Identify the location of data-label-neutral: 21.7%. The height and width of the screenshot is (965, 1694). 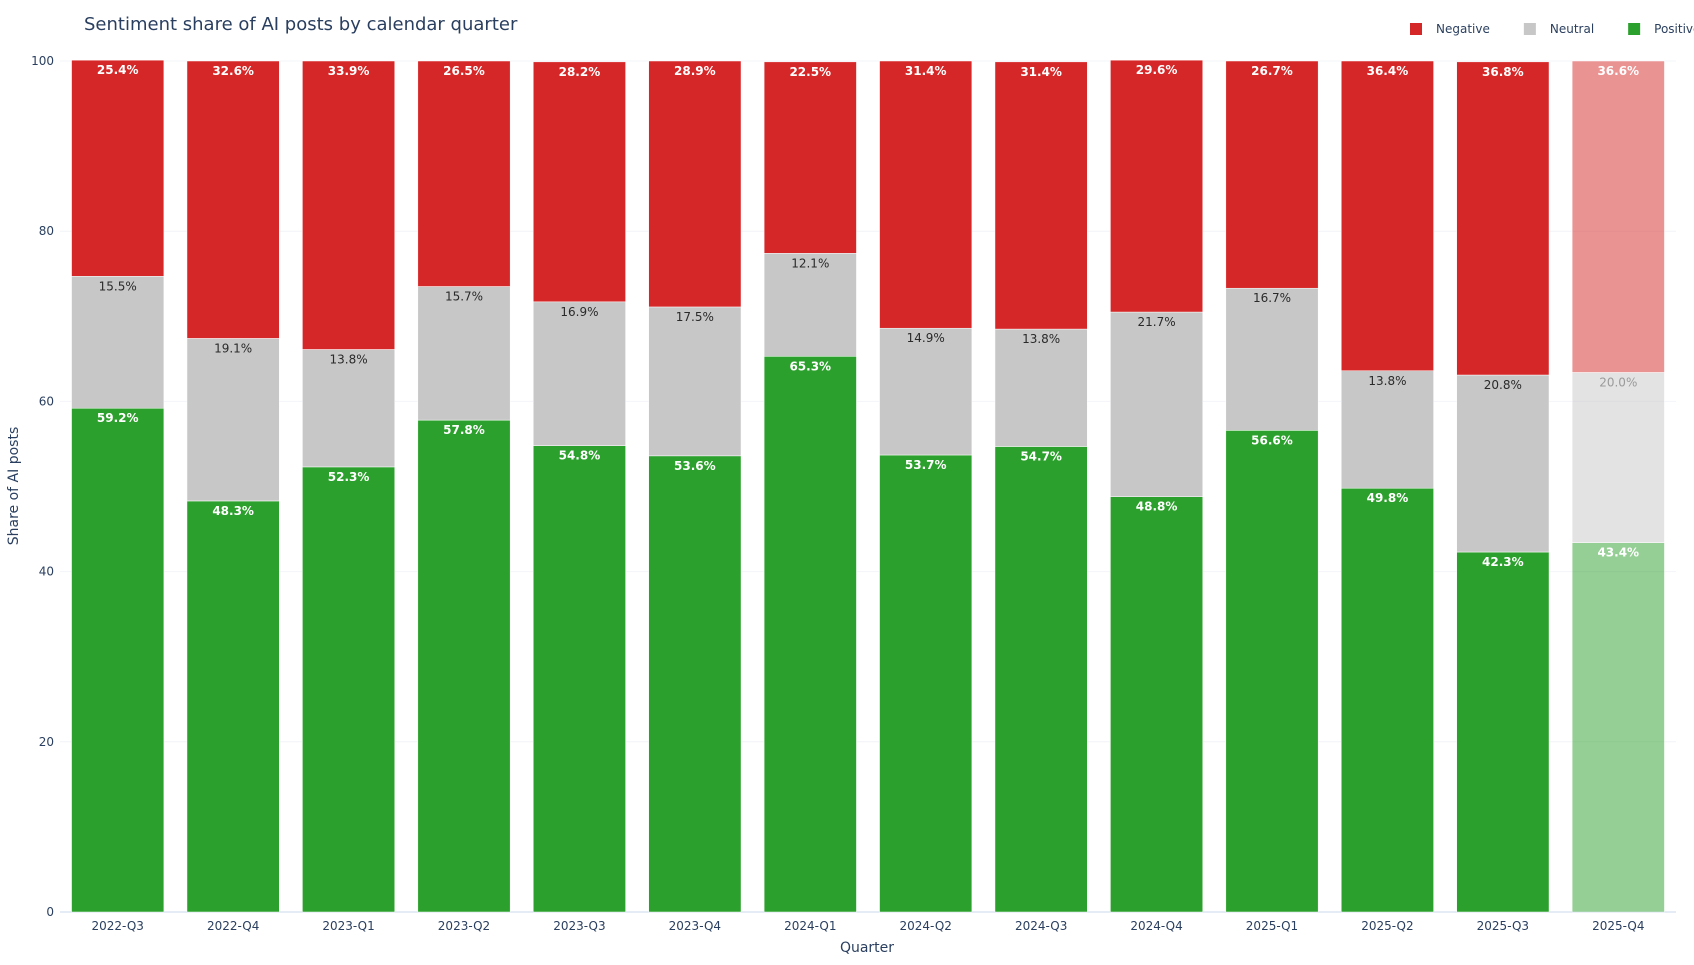
(1157, 322).